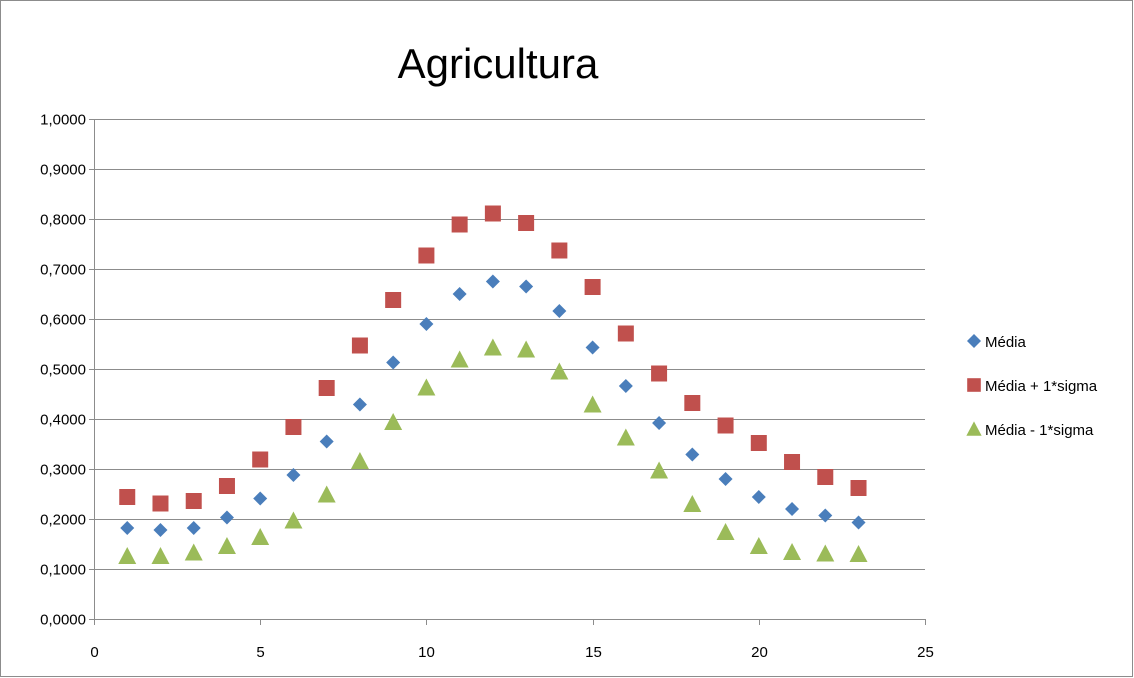 This screenshot has width=1134, height=678. I want to click on y-tick-label: 0,0000, so click(63, 620).